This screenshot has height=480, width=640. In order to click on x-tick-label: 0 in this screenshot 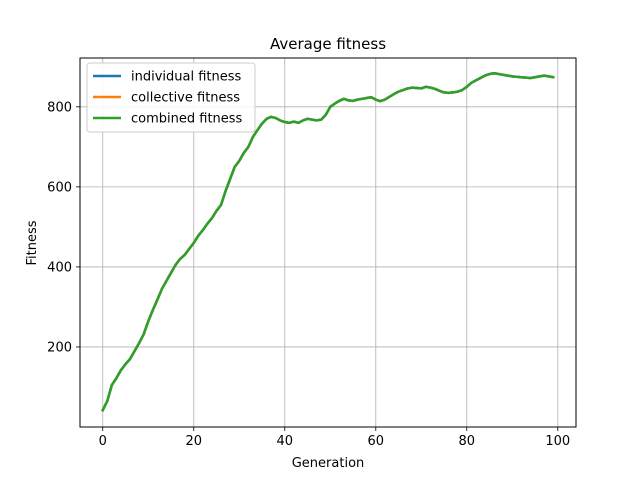, I will do `click(103, 441)`.